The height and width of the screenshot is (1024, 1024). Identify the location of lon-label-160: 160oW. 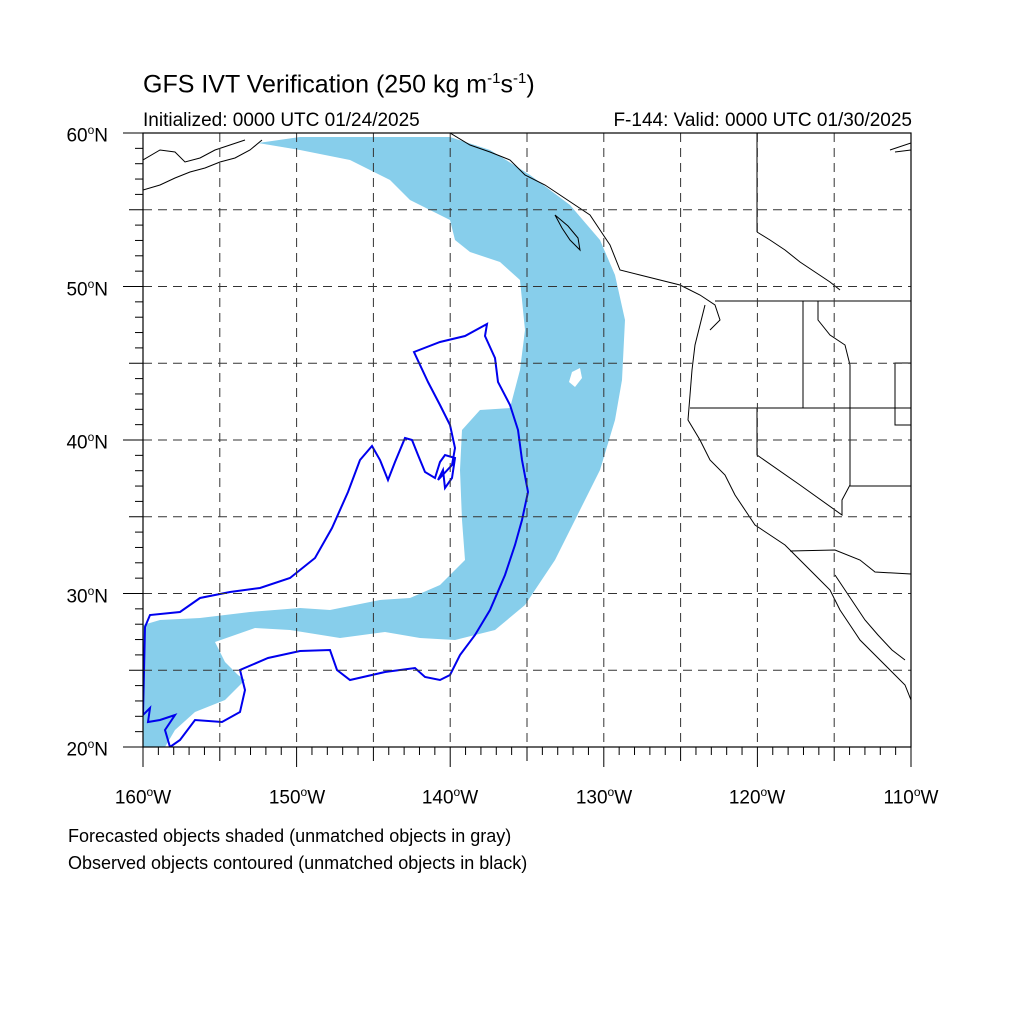
(143, 797).